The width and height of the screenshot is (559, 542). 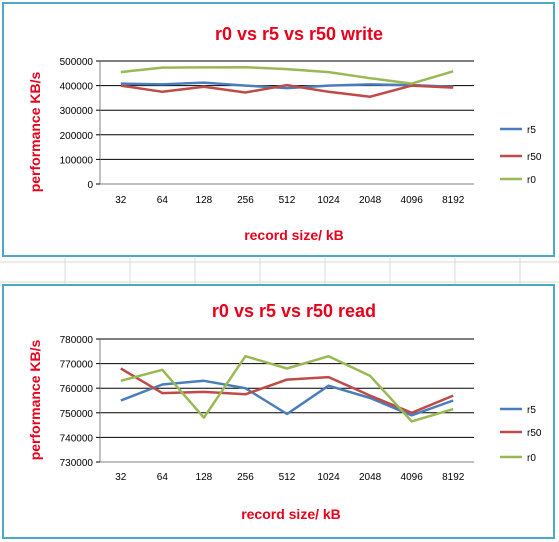 I want to click on chart-title: r0 vs r5 vs r50 write, so click(x=299, y=34).